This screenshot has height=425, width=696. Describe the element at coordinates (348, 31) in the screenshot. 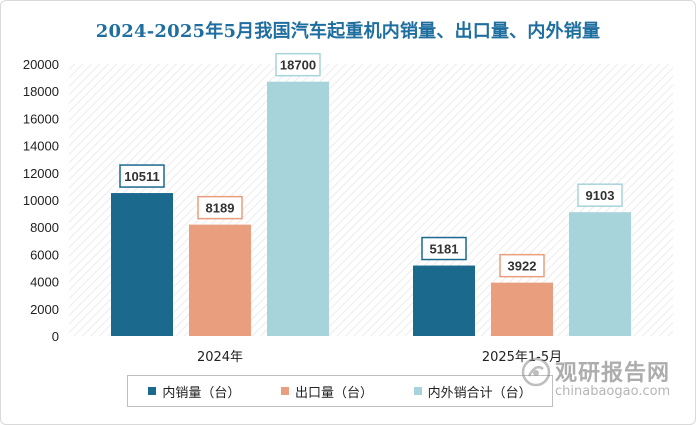

I see `chart-title: 2024-2025年5月我国汽车起重机内销量、出口量、内外销量` at that location.